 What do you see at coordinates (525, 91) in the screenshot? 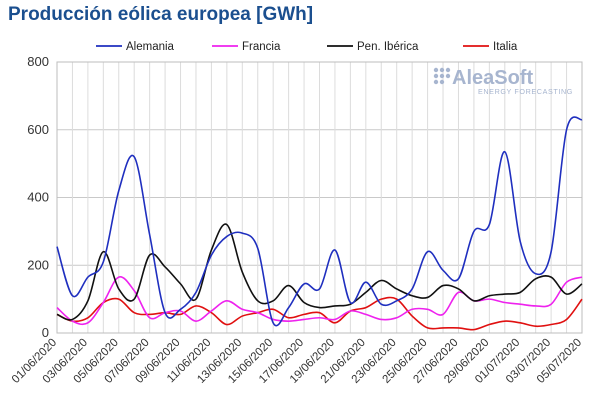
I see `logo-tagline: ENERGY FORECASTING` at bounding box center [525, 91].